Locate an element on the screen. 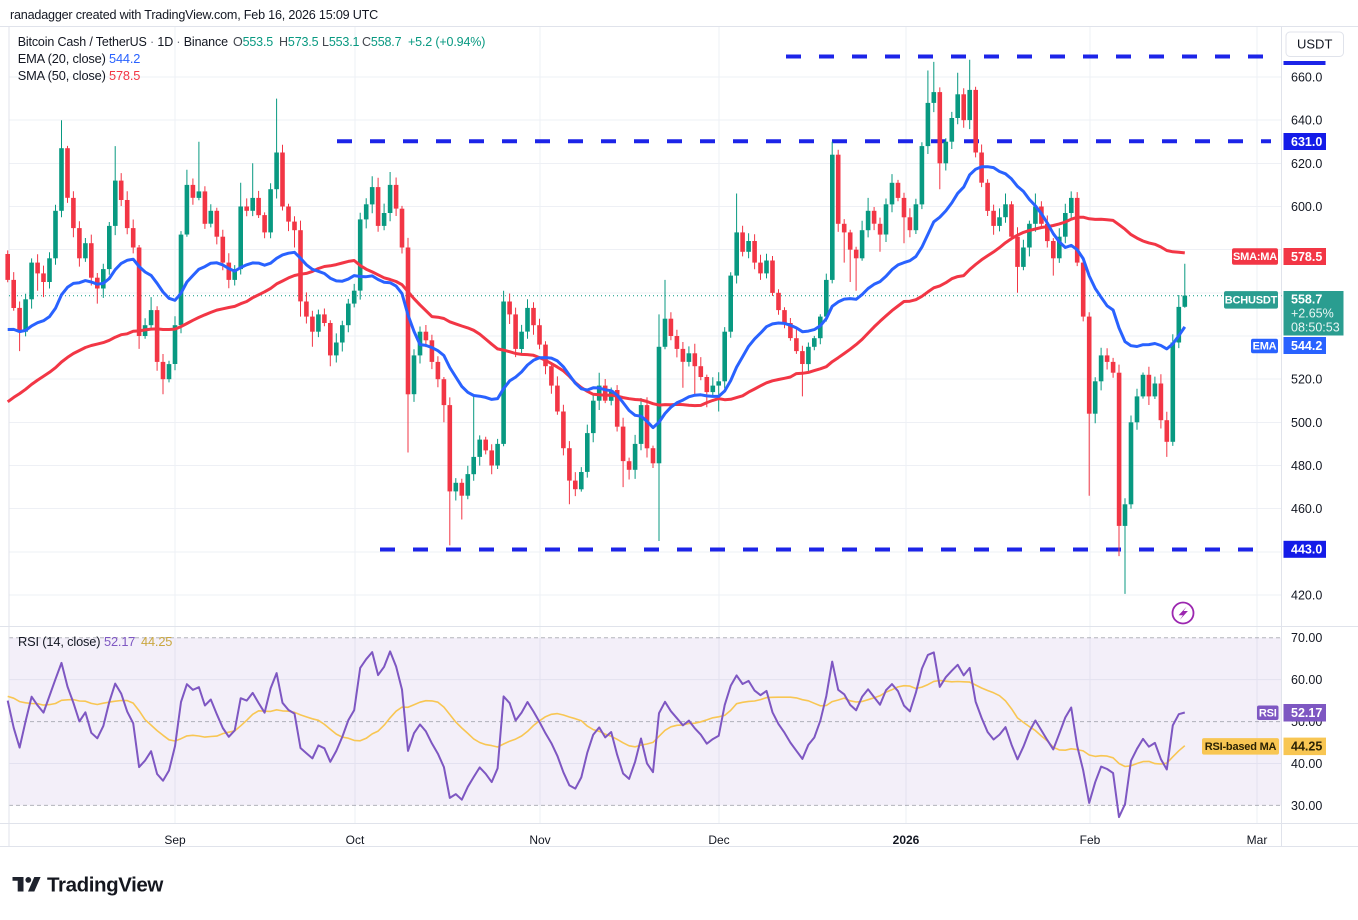 The height and width of the screenshot is (920, 1358). svg-text: 420.0 is located at coordinates (1306, 595).